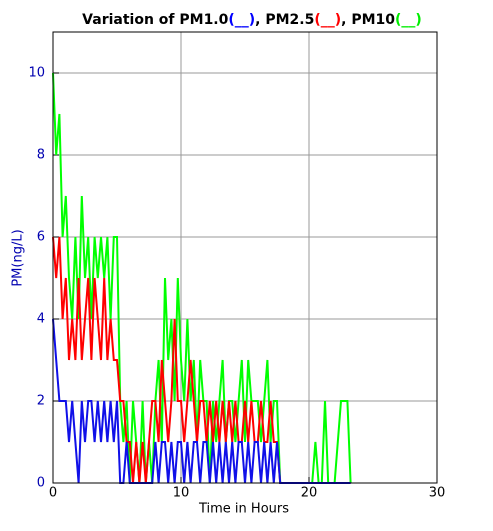 Image resolution: width=493 pixels, height=531 pixels. What do you see at coordinates (18, 257) in the screenshot?
I see `y-axis-label: PM(ng/L)` at bounding box center [18, 257].